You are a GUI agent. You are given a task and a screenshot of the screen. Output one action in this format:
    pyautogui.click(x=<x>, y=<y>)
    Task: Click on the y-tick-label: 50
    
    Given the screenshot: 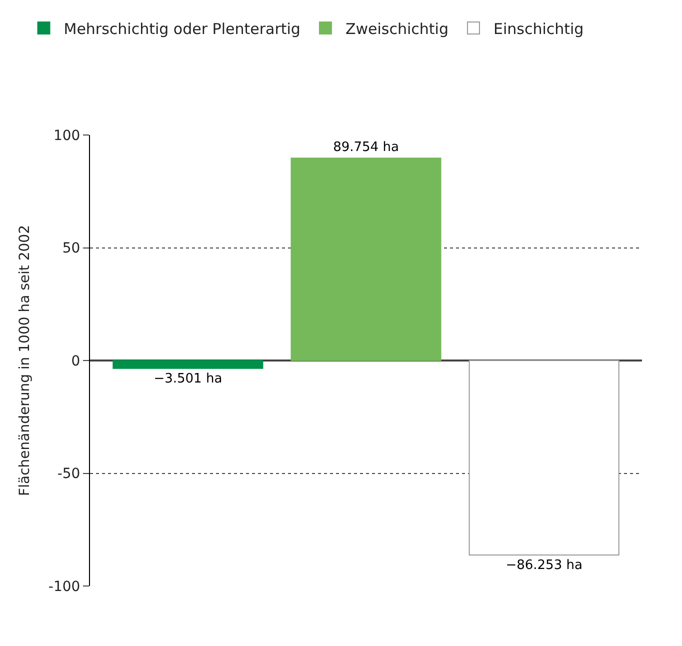 What is the action you would take?
    pyautogui.click(x=71, y=248)
    